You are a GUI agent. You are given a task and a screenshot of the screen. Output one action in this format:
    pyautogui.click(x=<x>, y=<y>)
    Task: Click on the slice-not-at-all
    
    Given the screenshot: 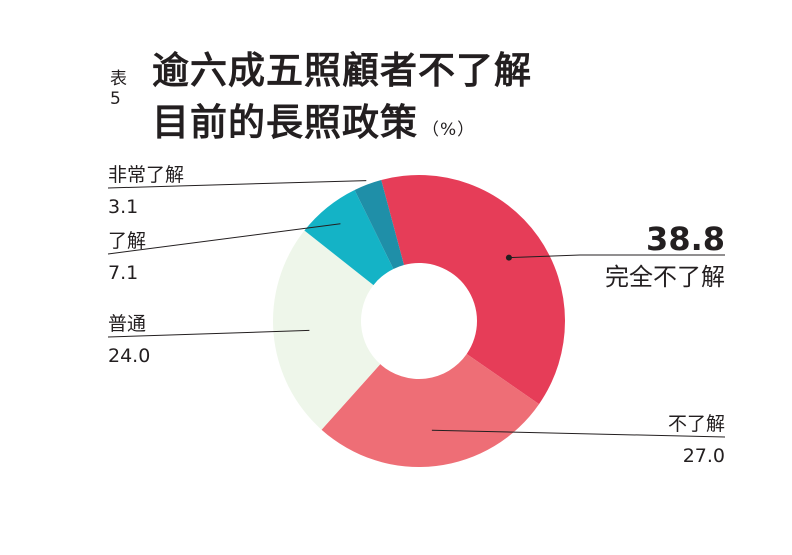 What is the action you would take?
    pyautogui.click(x=473, y=290)
    